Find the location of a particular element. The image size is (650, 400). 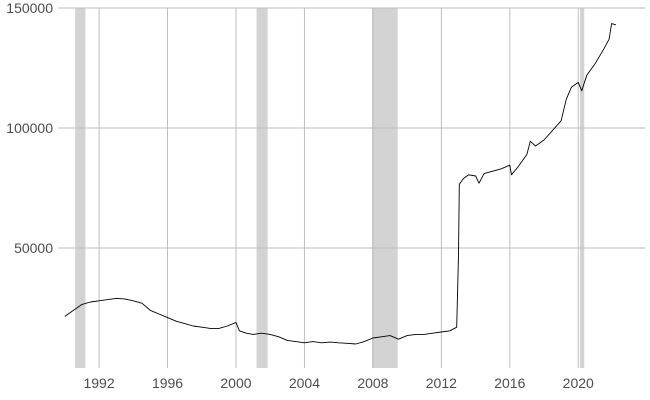

x-tick-label: 2004 is located at coordinates (304, 383).